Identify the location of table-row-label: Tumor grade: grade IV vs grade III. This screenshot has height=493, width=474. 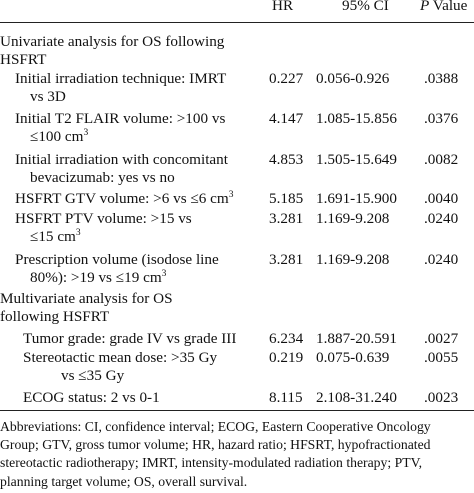
(130, 338).